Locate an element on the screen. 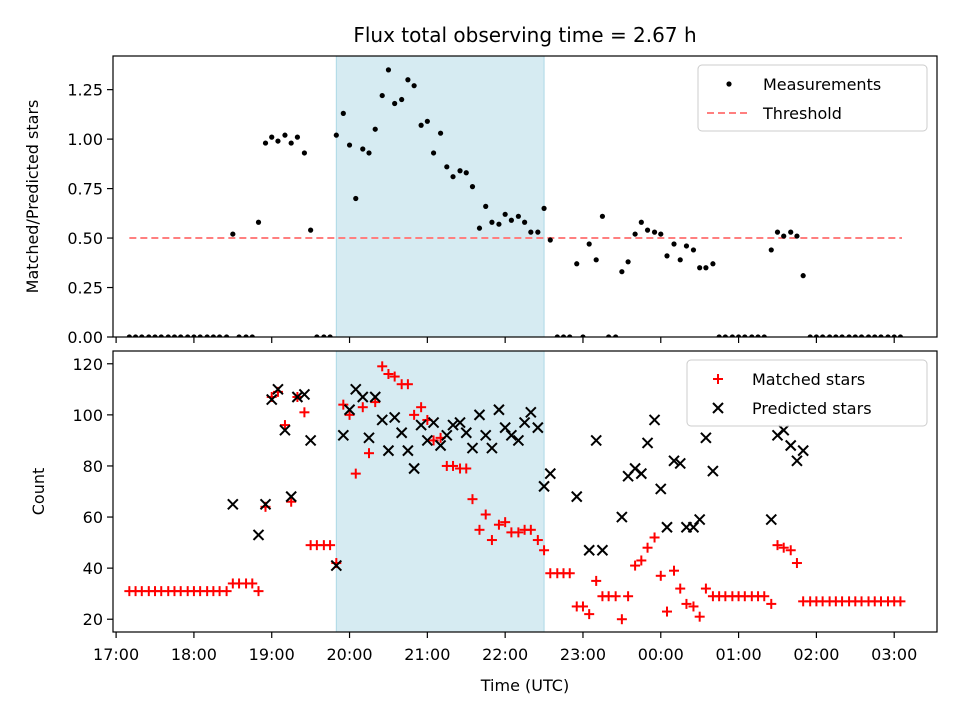 This screenshot has width=960, height=720. y-tick-label: 20 is located at coordinates (93, 619).